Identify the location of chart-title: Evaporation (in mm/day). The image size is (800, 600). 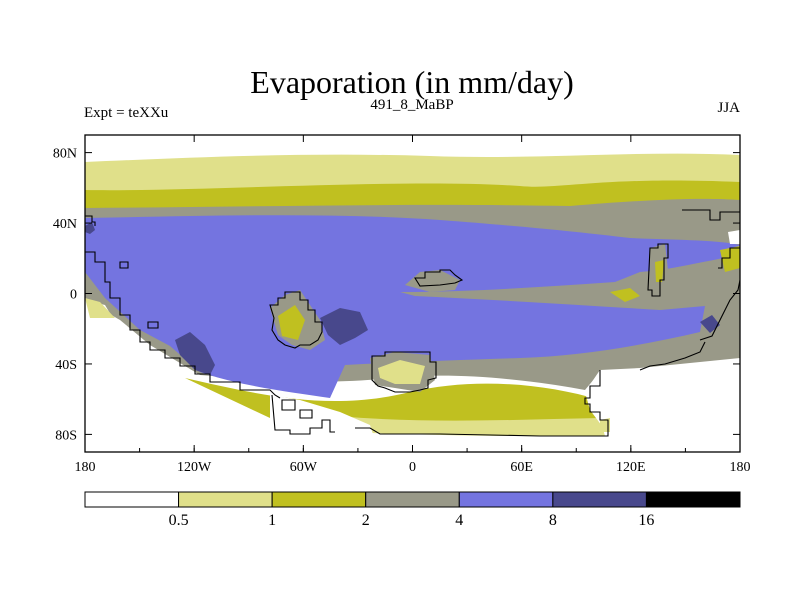
(411, 82).